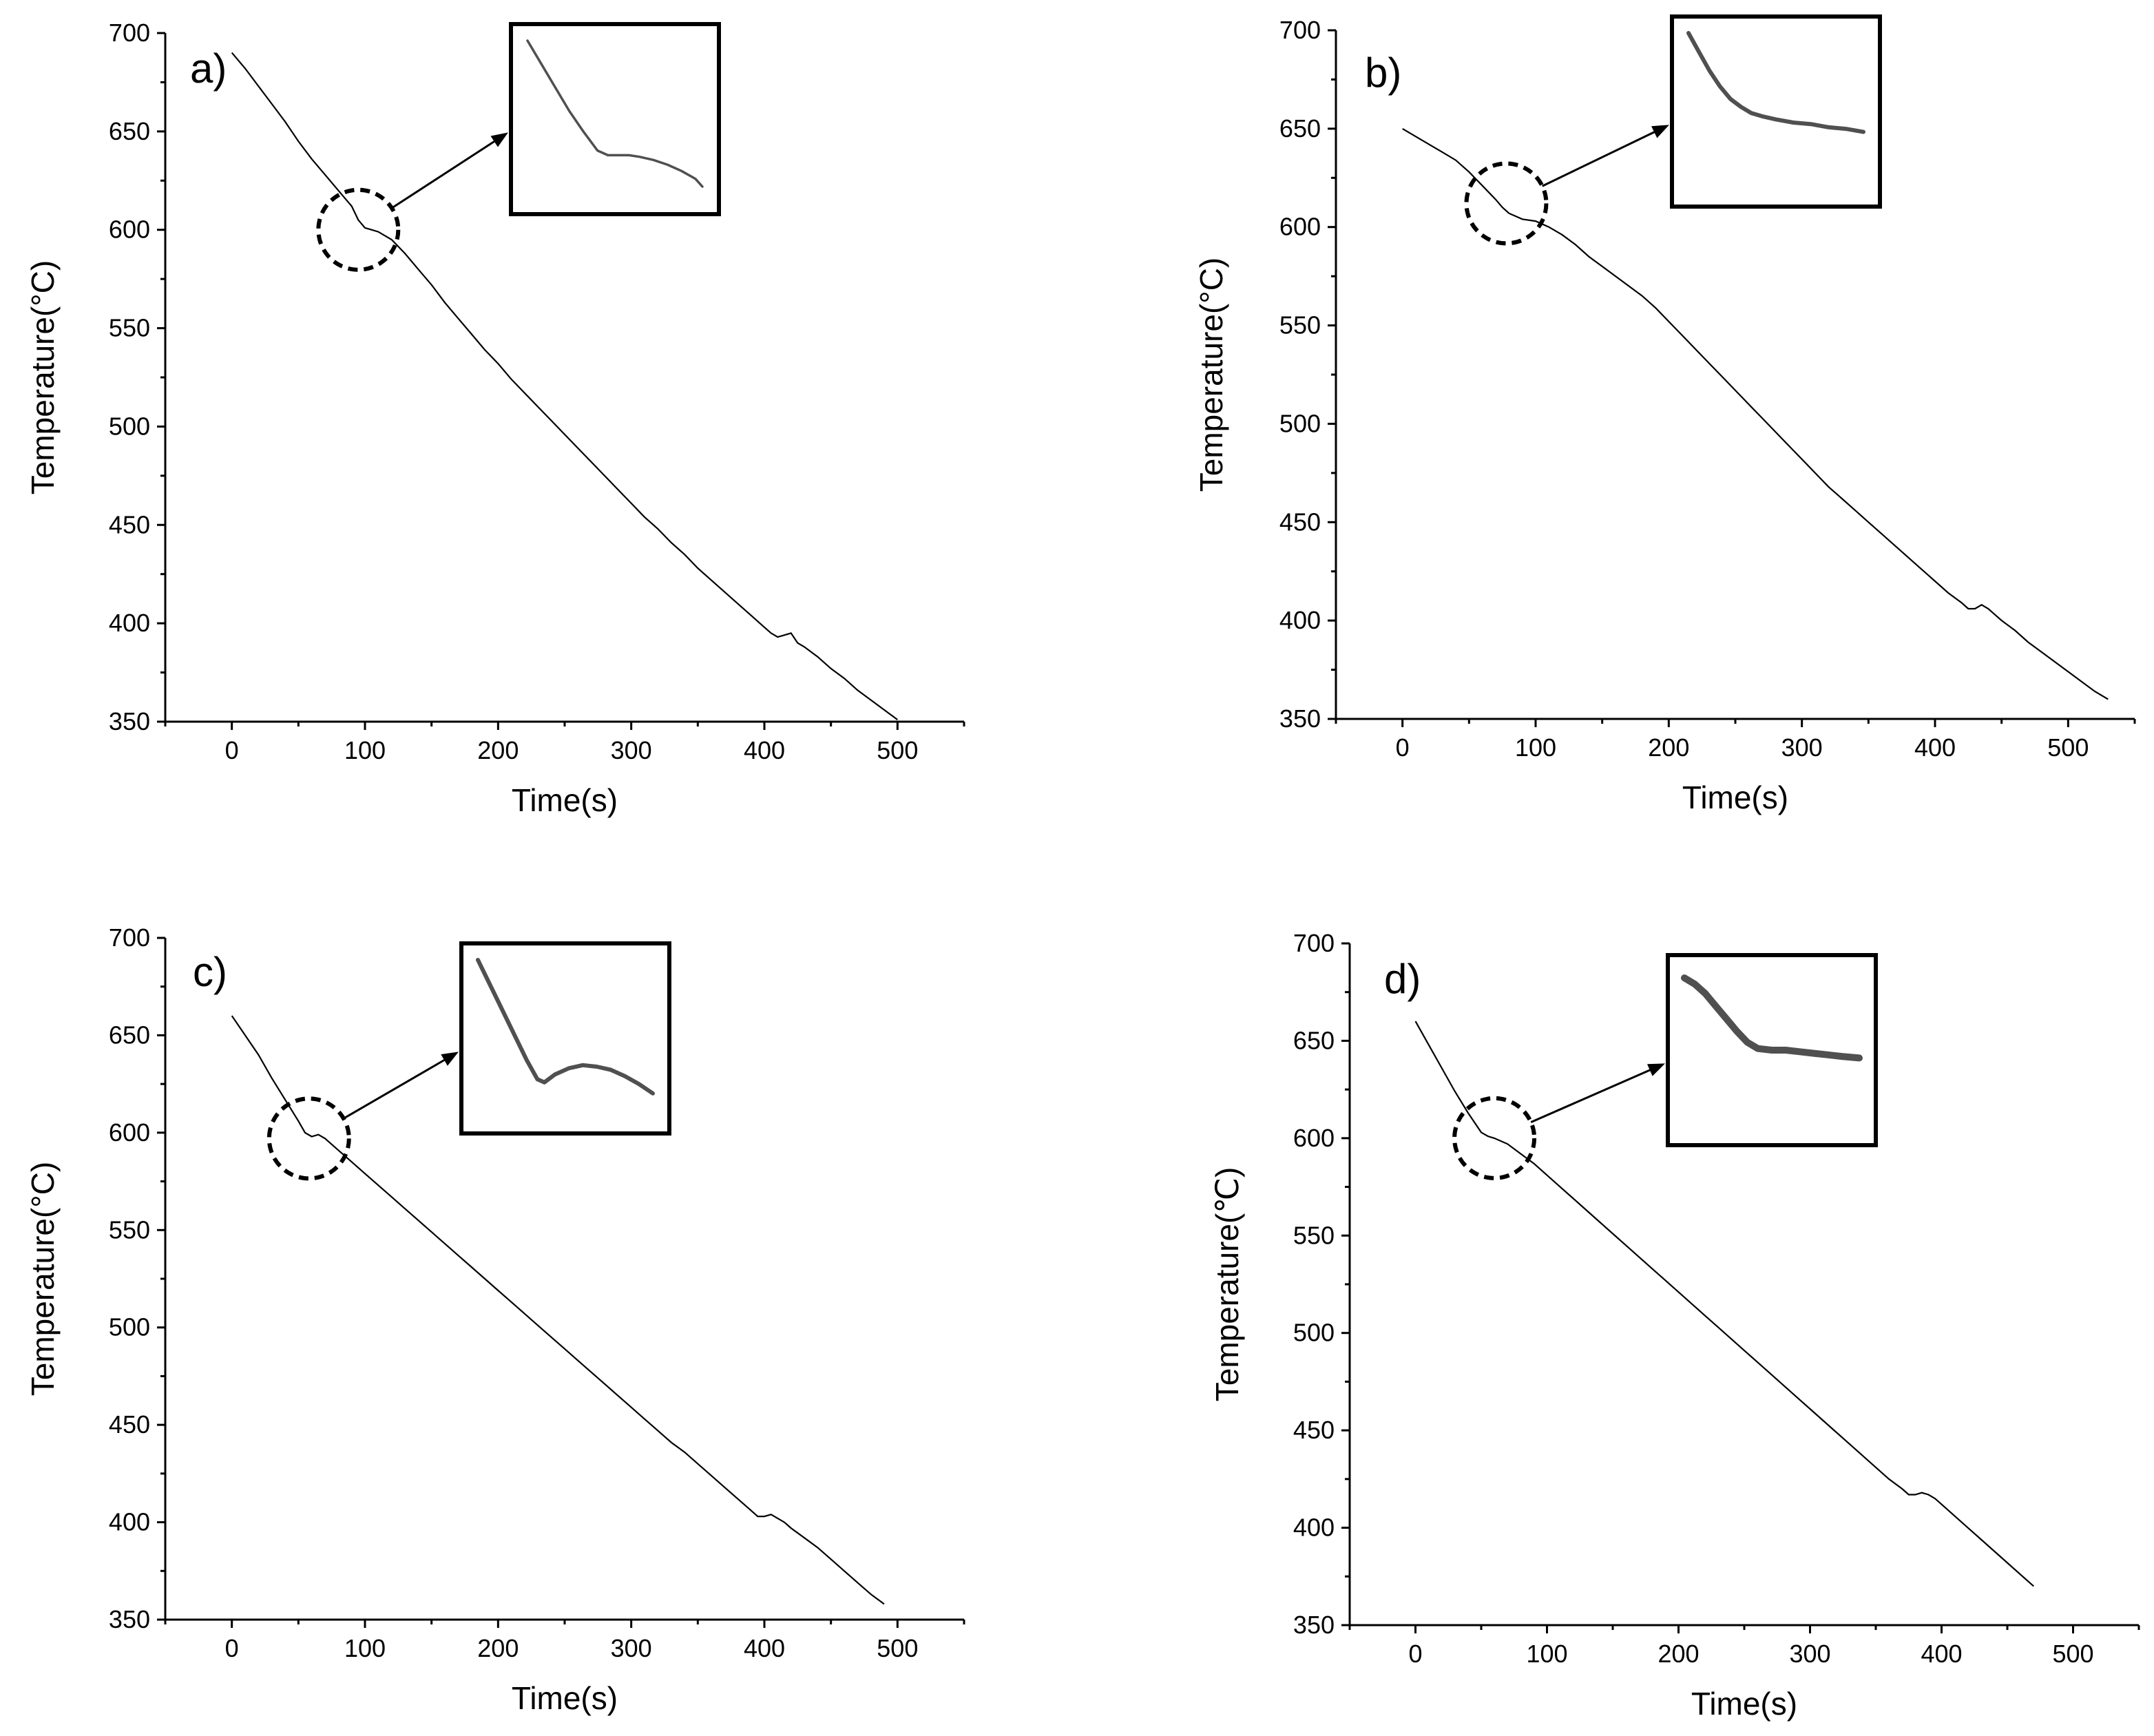 The width and height of the screenshot is (2154, 1736). Describe the element at coordinates (1383, 73) in the screenshot. I see `panel-label: b)` at that location.